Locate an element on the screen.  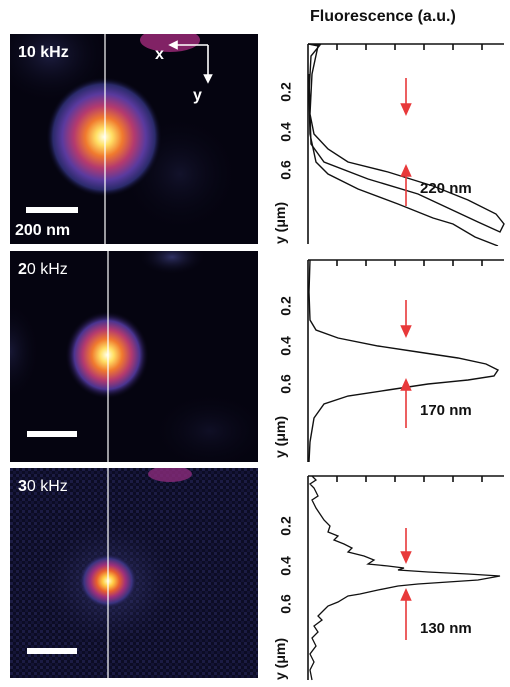
profile-svg-20khz is located at coordinates (405, 361).